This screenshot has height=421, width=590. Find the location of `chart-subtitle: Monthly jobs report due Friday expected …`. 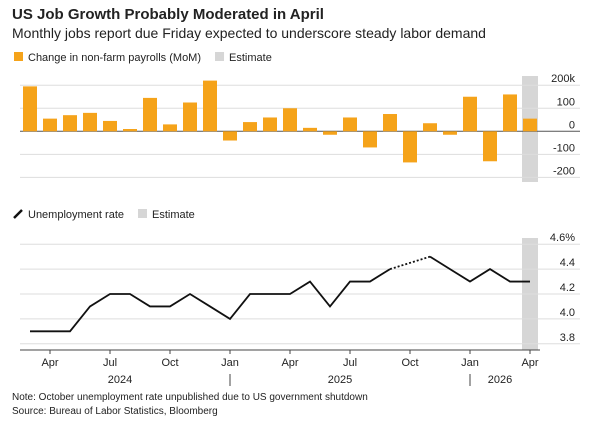

chart-subtitle: Monthly jobs report due Friday expected … is located at coordinates (249, 33).